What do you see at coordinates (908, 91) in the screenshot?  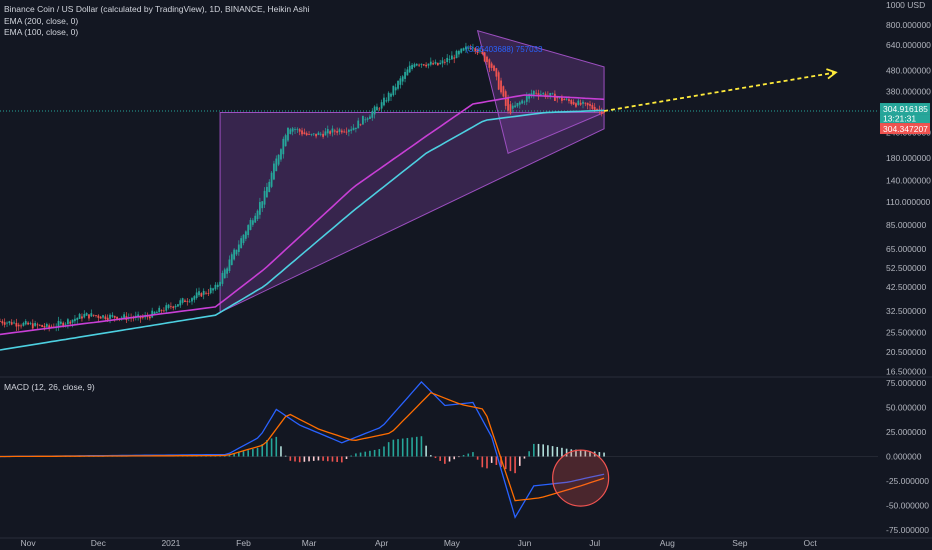 I see `price-tick-label: 380.000000` at bounding box center [908, 91].